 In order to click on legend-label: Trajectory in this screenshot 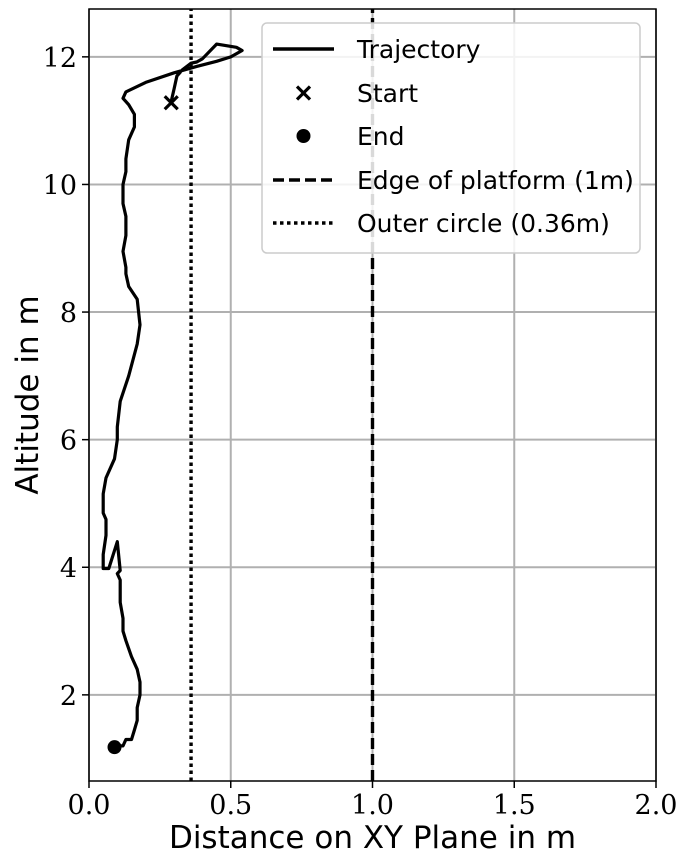, I will do `click(418, 49)`.